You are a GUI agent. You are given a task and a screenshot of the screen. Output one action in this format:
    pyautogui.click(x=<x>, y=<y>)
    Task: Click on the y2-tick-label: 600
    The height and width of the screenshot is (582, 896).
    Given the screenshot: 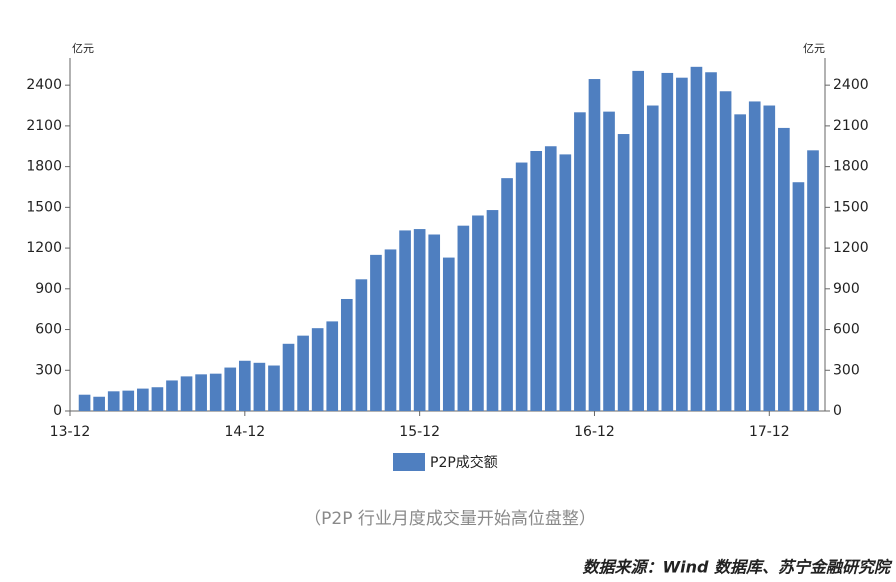 What is the action you would take?
    pyautogui.click(x=846, y=330)
    